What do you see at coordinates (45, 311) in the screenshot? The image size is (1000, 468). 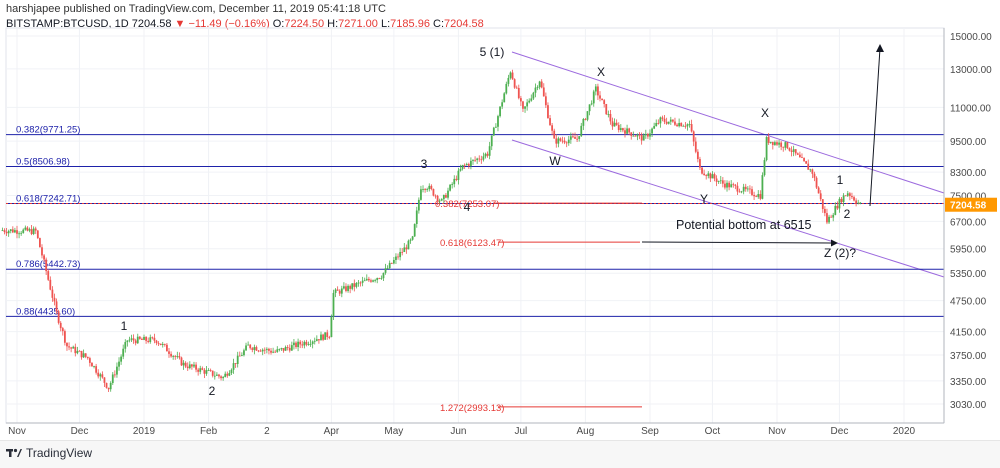 I see `fib-level-label: 0.88(4435.60)` at bounding box center [45, 311].